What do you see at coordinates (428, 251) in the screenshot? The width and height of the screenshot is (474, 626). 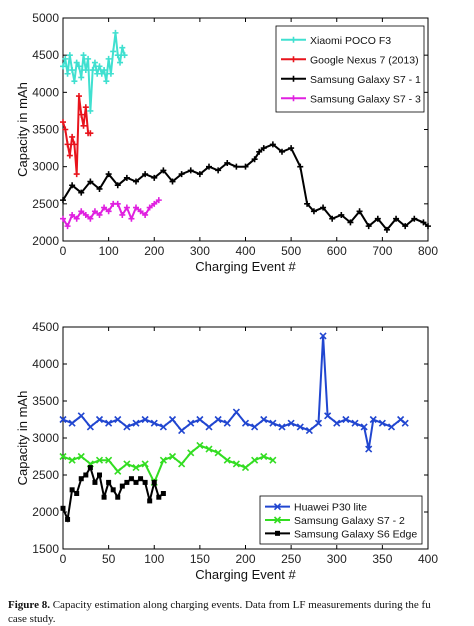 I see `x-tick-label: 800` at bounding box center [428, 251].